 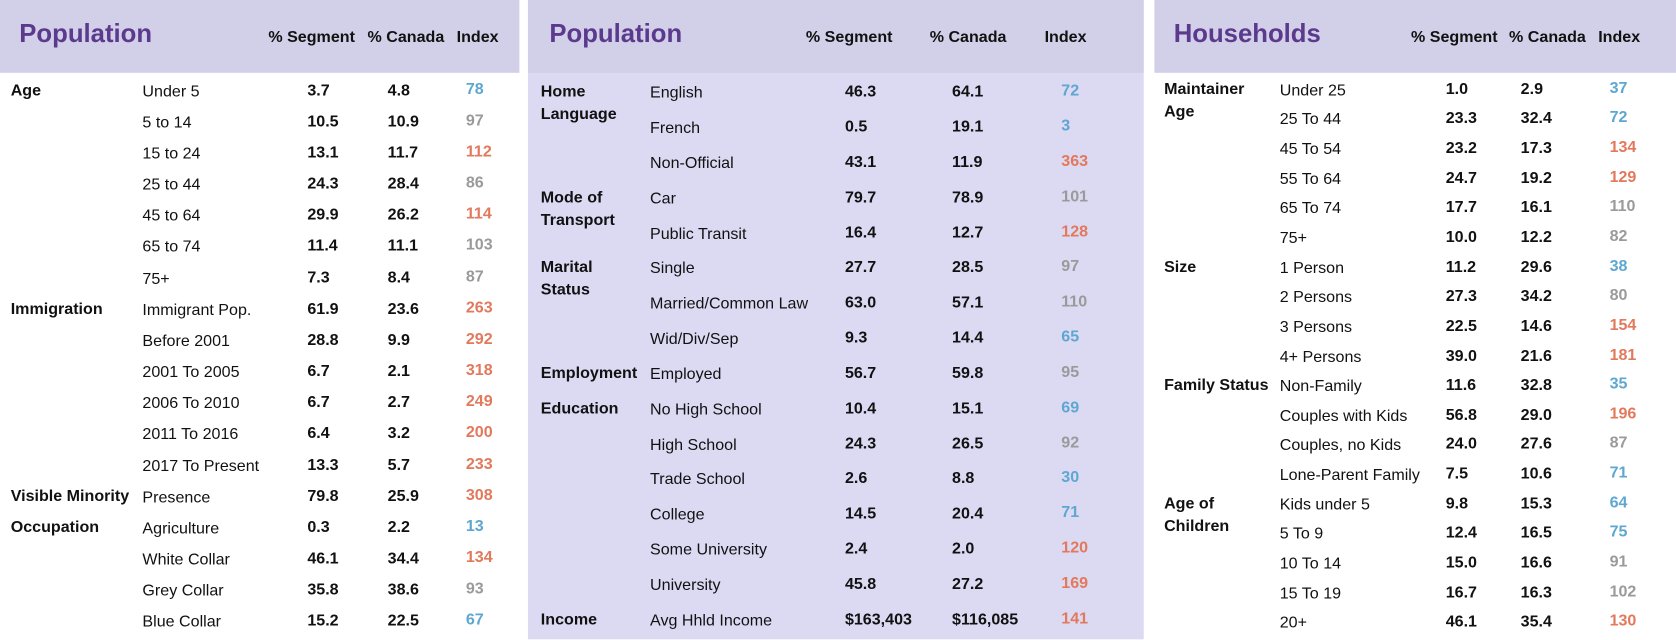 I want to click on canada-value: 26.2, so click(x=403, y=215).